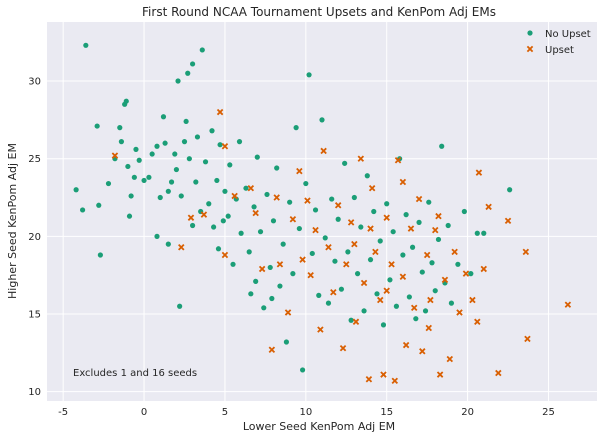 This screenshot has height=438, width=604. Describe the element at coordinates (319, 426) in the screenshot. I see `x-axis-label: Lower Seed KenPom Adj EM` at that location.